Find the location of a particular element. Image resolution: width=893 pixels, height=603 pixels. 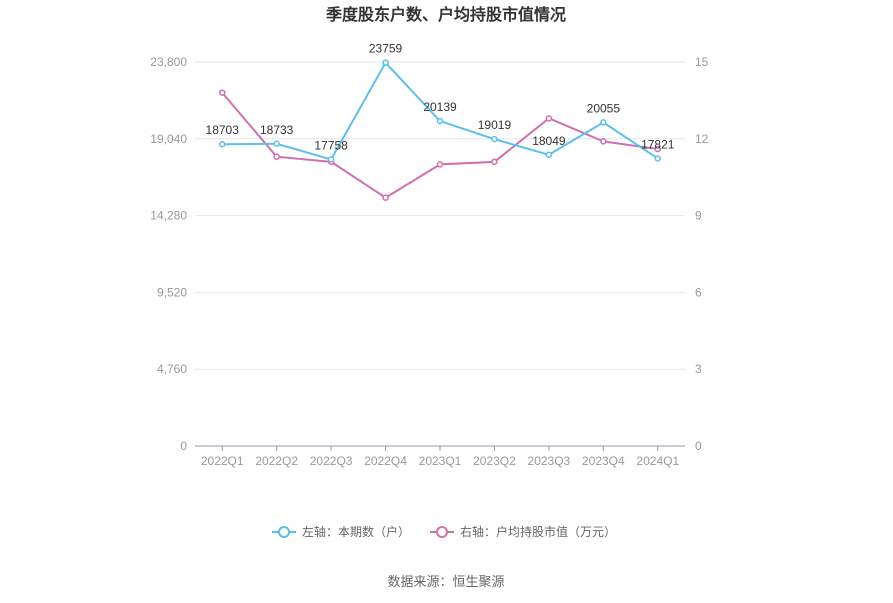

x-tick-label: 2023Q3 is located at coordinates (549, 461).